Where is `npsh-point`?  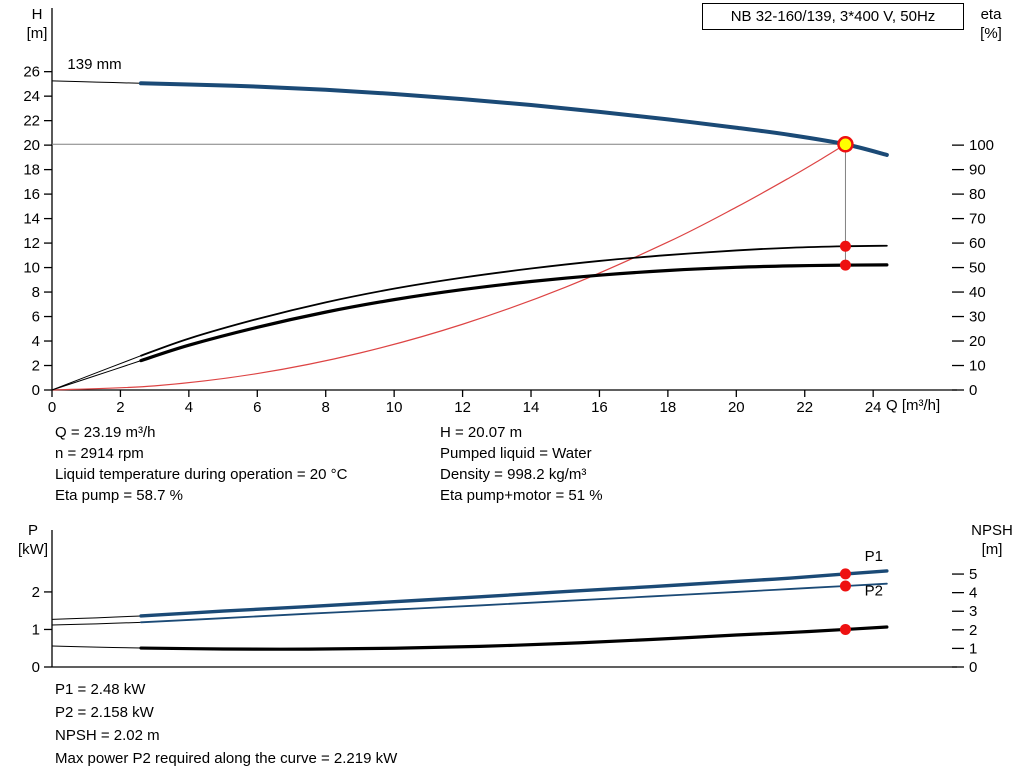
npsh-point is located at coordinates (845, 629).